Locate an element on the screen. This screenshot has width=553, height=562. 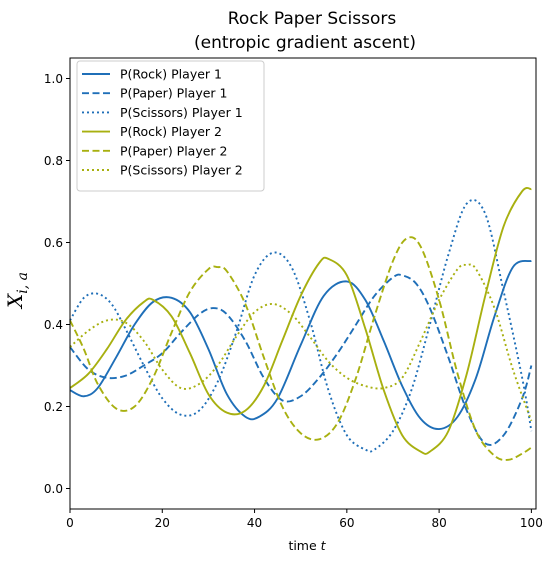
y-axis-label: Xi, a is located at coordinates (17, 291).